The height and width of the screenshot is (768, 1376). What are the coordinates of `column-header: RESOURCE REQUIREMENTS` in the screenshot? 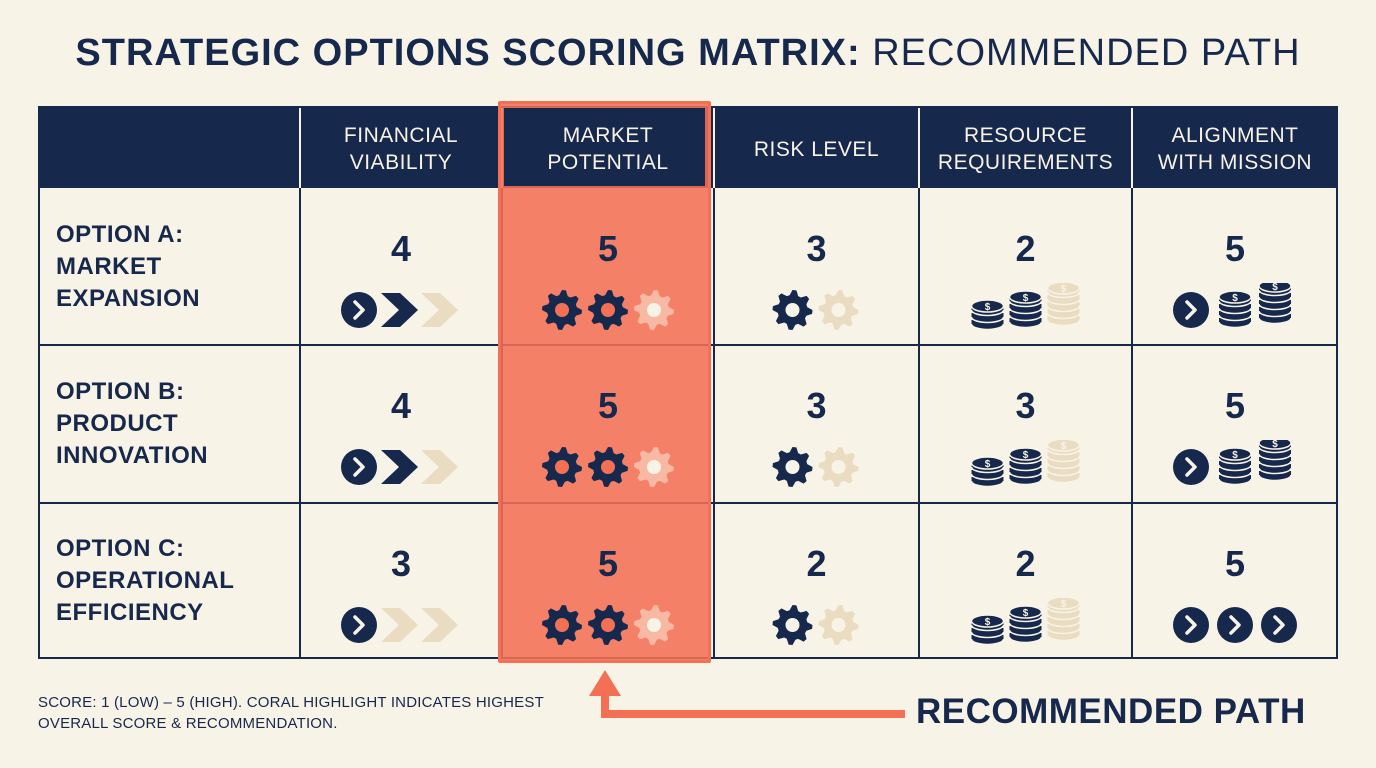 It's located at (1025, 149).